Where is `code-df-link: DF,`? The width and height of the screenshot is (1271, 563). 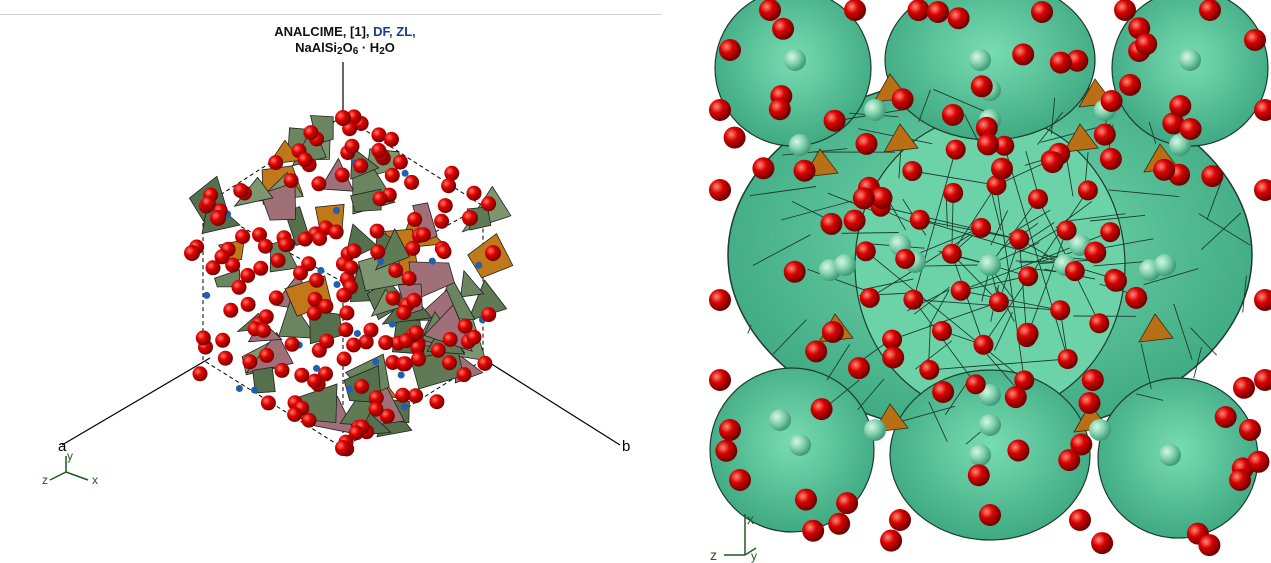
code-df-link: DF, is located at coordinates (383, 31).